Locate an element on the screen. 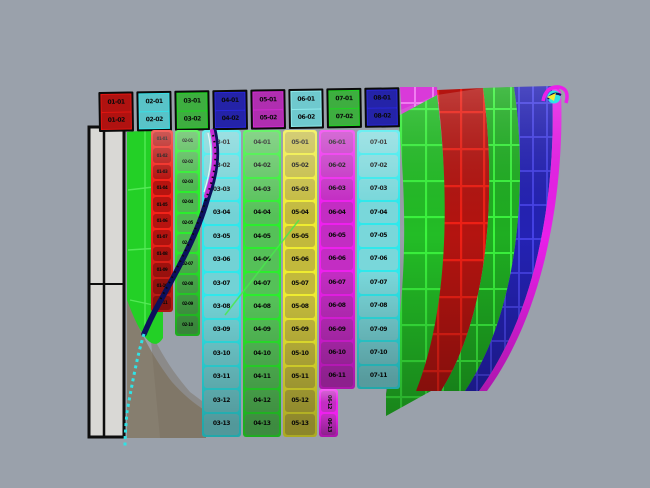  surface-panel: 06-05 is located at coordinates (337, 236).